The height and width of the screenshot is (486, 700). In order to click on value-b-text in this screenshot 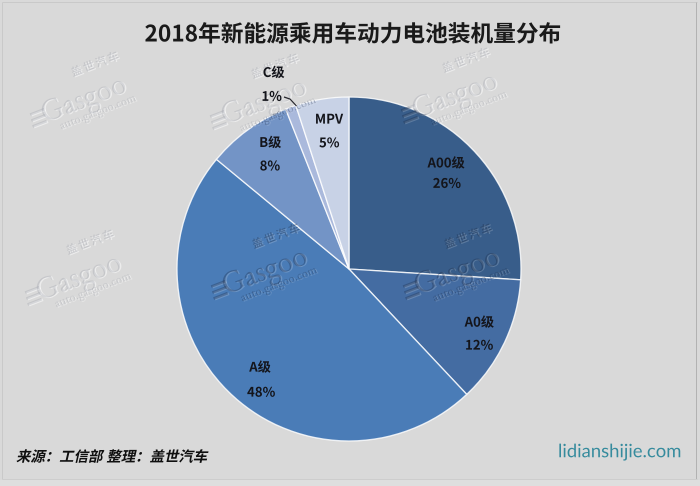, I will do `click(270, 165)`.